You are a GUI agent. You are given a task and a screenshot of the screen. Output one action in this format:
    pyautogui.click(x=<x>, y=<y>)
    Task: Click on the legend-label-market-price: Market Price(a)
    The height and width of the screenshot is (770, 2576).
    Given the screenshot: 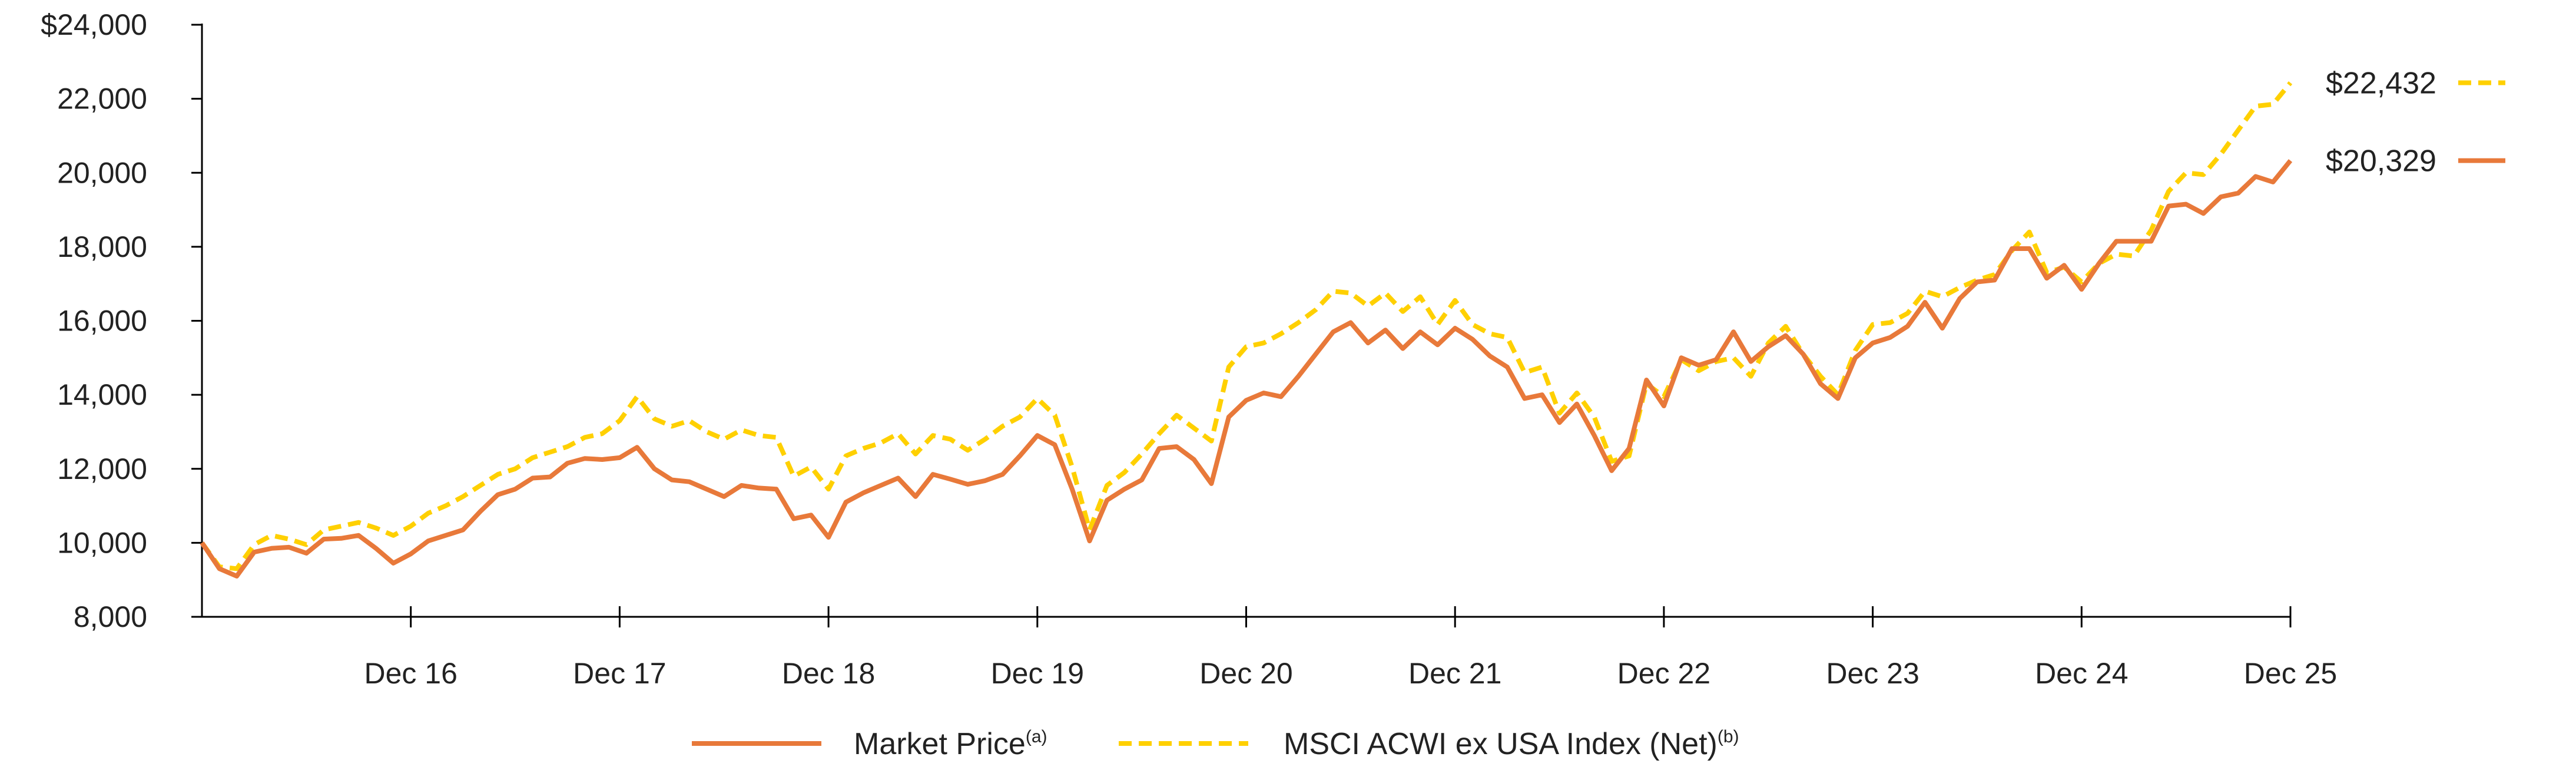 What is the action you would take?
    pyautogui.click(x=950, y=744)
    